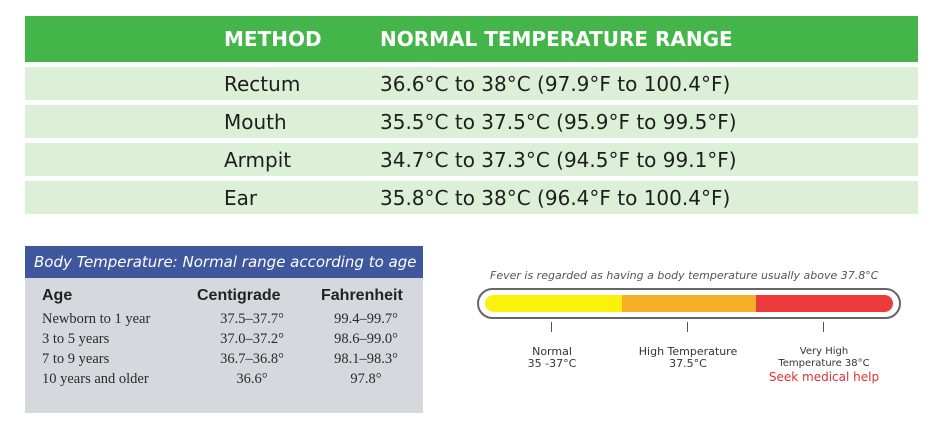 The image size is (947, 434). What do you see at coordinates (555, 197) in the screenshot?
I see `range-cell: 35.8°C to 38°C (96.4°F to 100.4°F)` at bounding box center [555, 197].